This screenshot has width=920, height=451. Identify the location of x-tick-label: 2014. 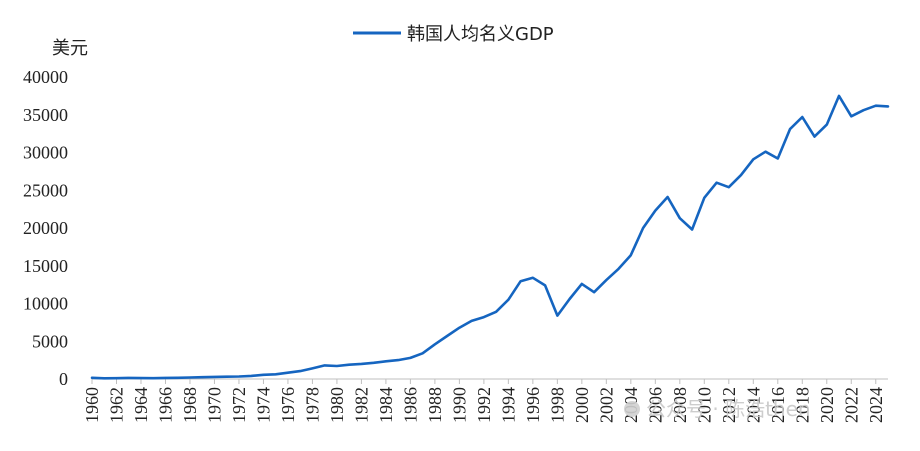
(753, 405).